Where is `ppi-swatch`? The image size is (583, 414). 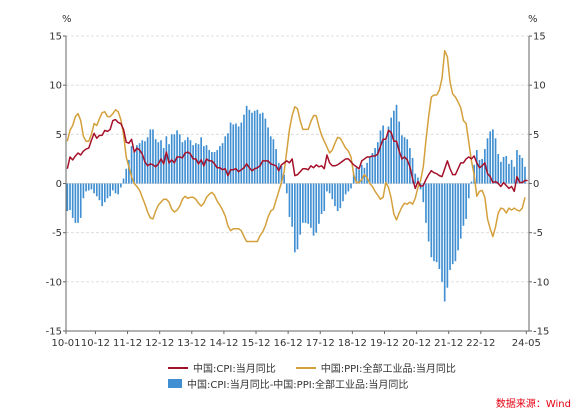
ppi-swatch is located at coordinates (305, 367).